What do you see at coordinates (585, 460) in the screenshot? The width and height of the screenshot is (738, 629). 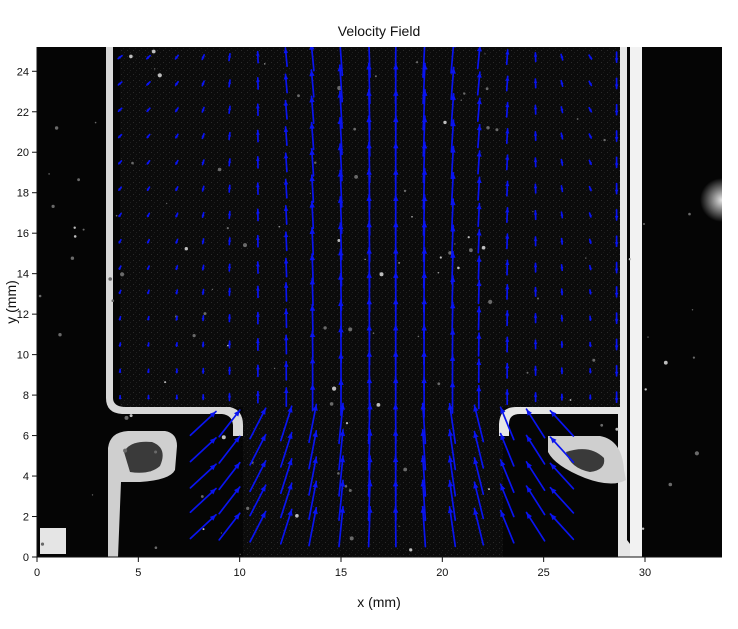 I see `right-reservoir-inner` at bounding box center [585, 460].